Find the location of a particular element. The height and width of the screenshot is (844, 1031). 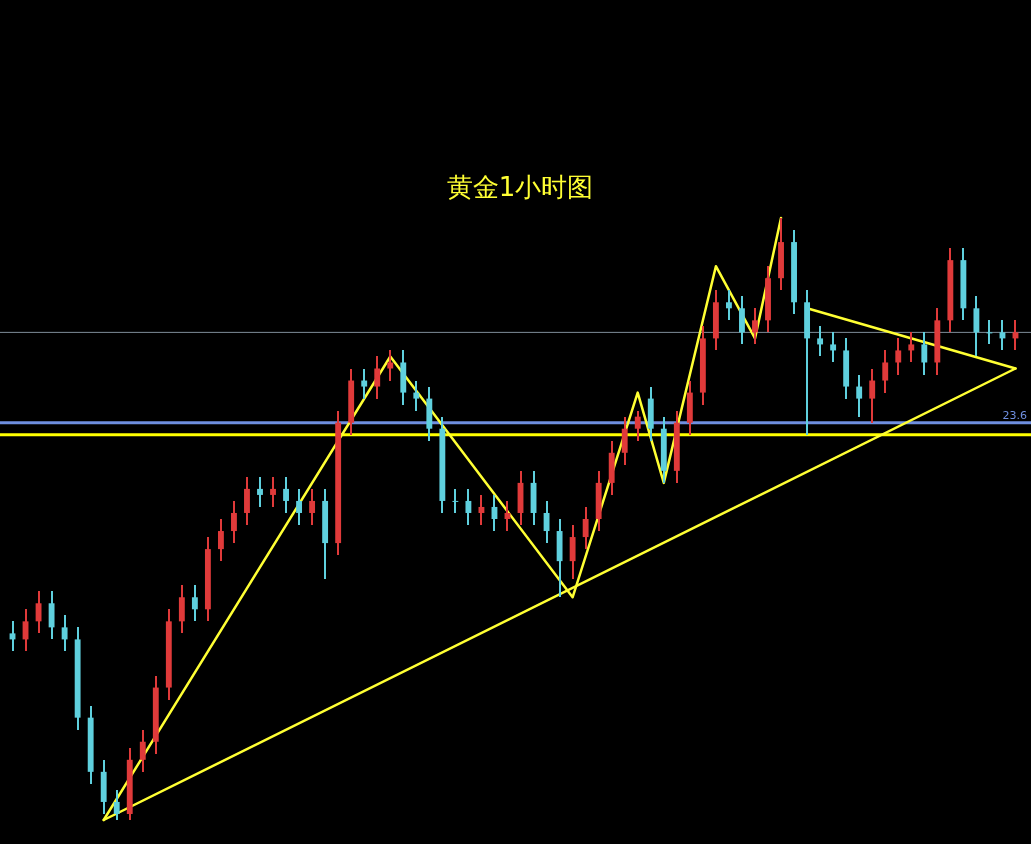

annotation: 23.6 is located at coordinates (1014, 415).